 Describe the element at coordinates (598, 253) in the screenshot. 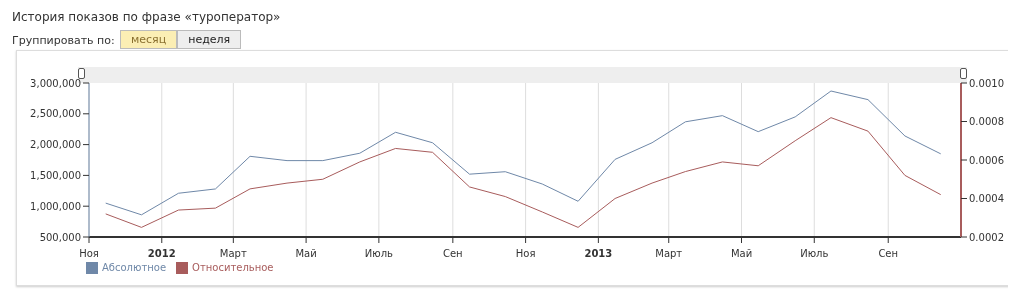

I see `x-tick-label: 2013` at that location.